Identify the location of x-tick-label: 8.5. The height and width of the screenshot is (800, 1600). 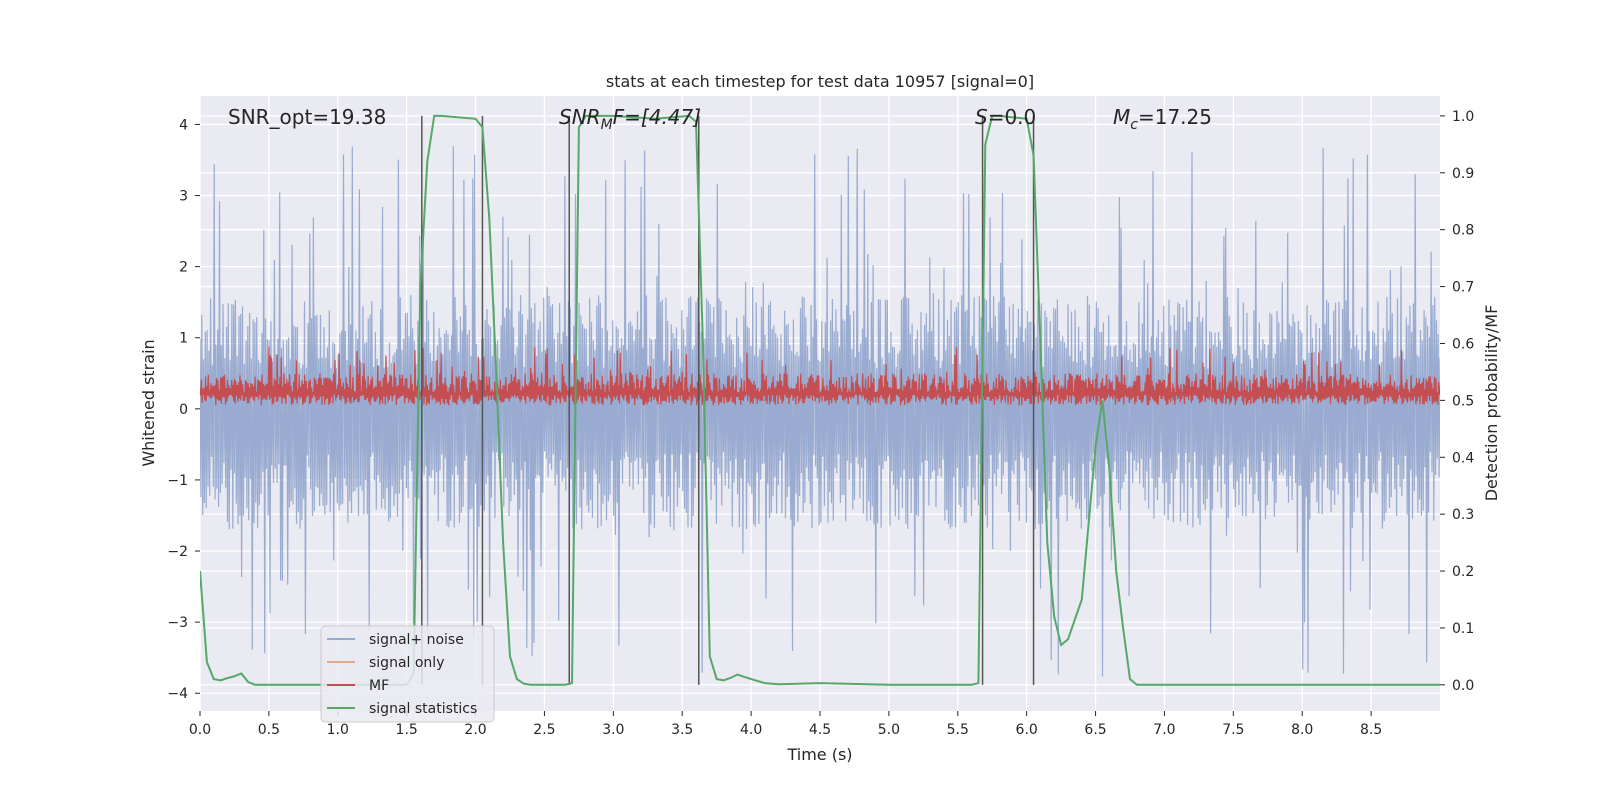
(1371, 730).